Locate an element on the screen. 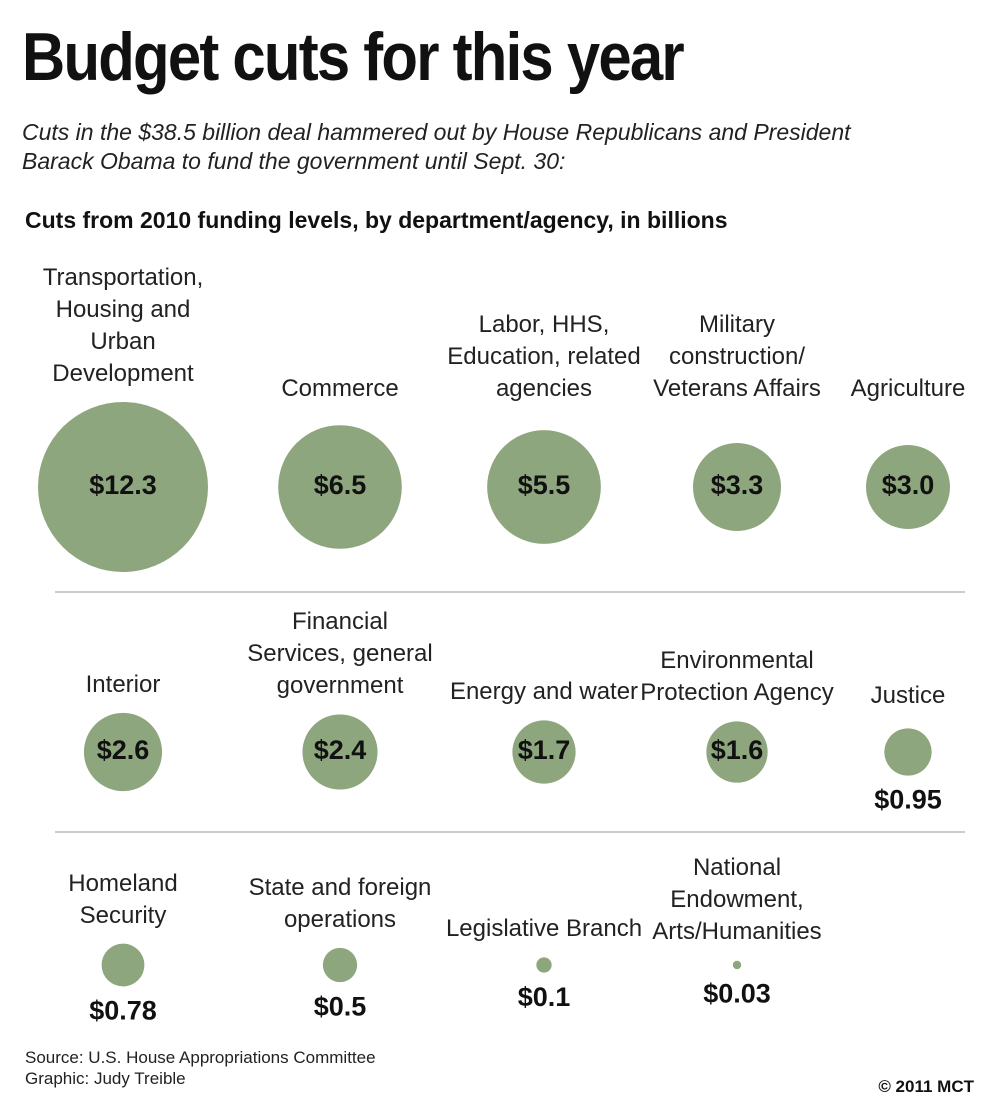  category-label: Military construction/ Veterans Affairs is located at coordinates (737, 356).